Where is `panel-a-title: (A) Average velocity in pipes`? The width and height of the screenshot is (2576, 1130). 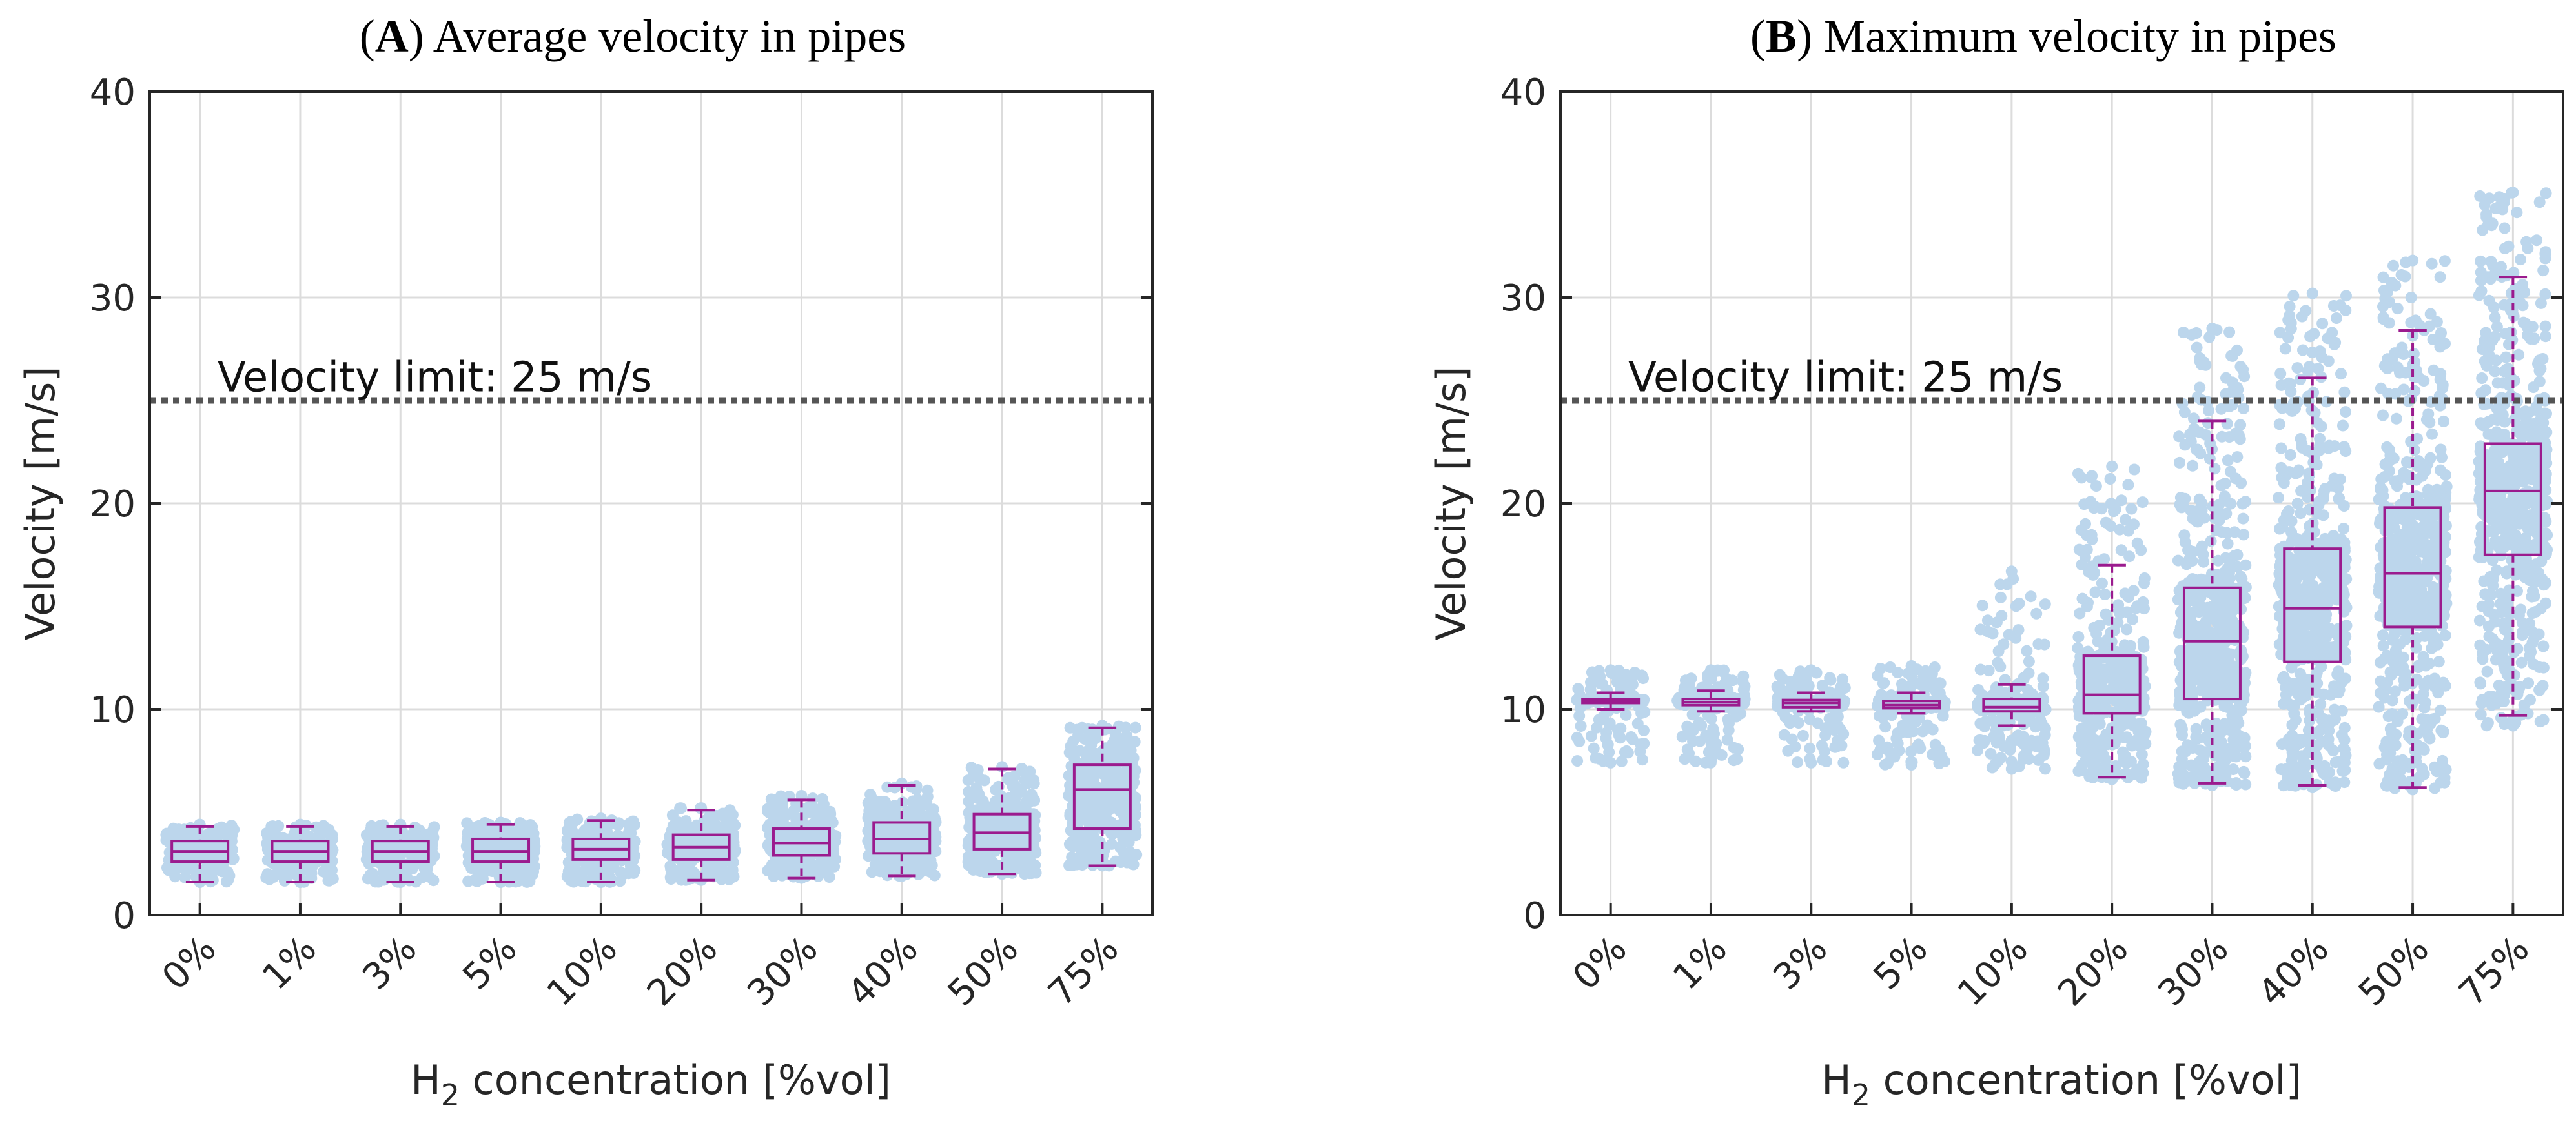
panel-a-title: (A) Average velocity in pipes is located at coordinates (633, 36).